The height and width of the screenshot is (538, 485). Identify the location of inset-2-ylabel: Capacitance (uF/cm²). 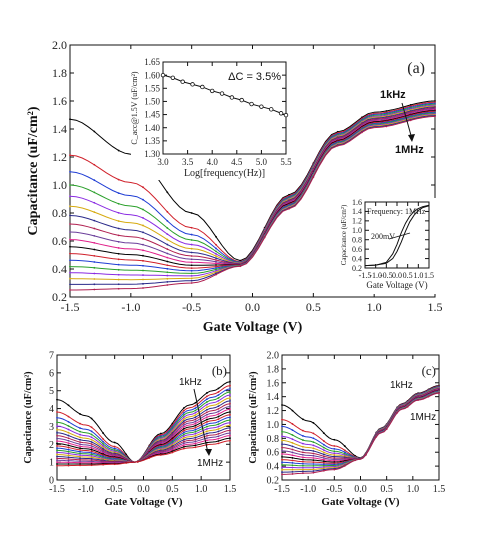
(344, 234).